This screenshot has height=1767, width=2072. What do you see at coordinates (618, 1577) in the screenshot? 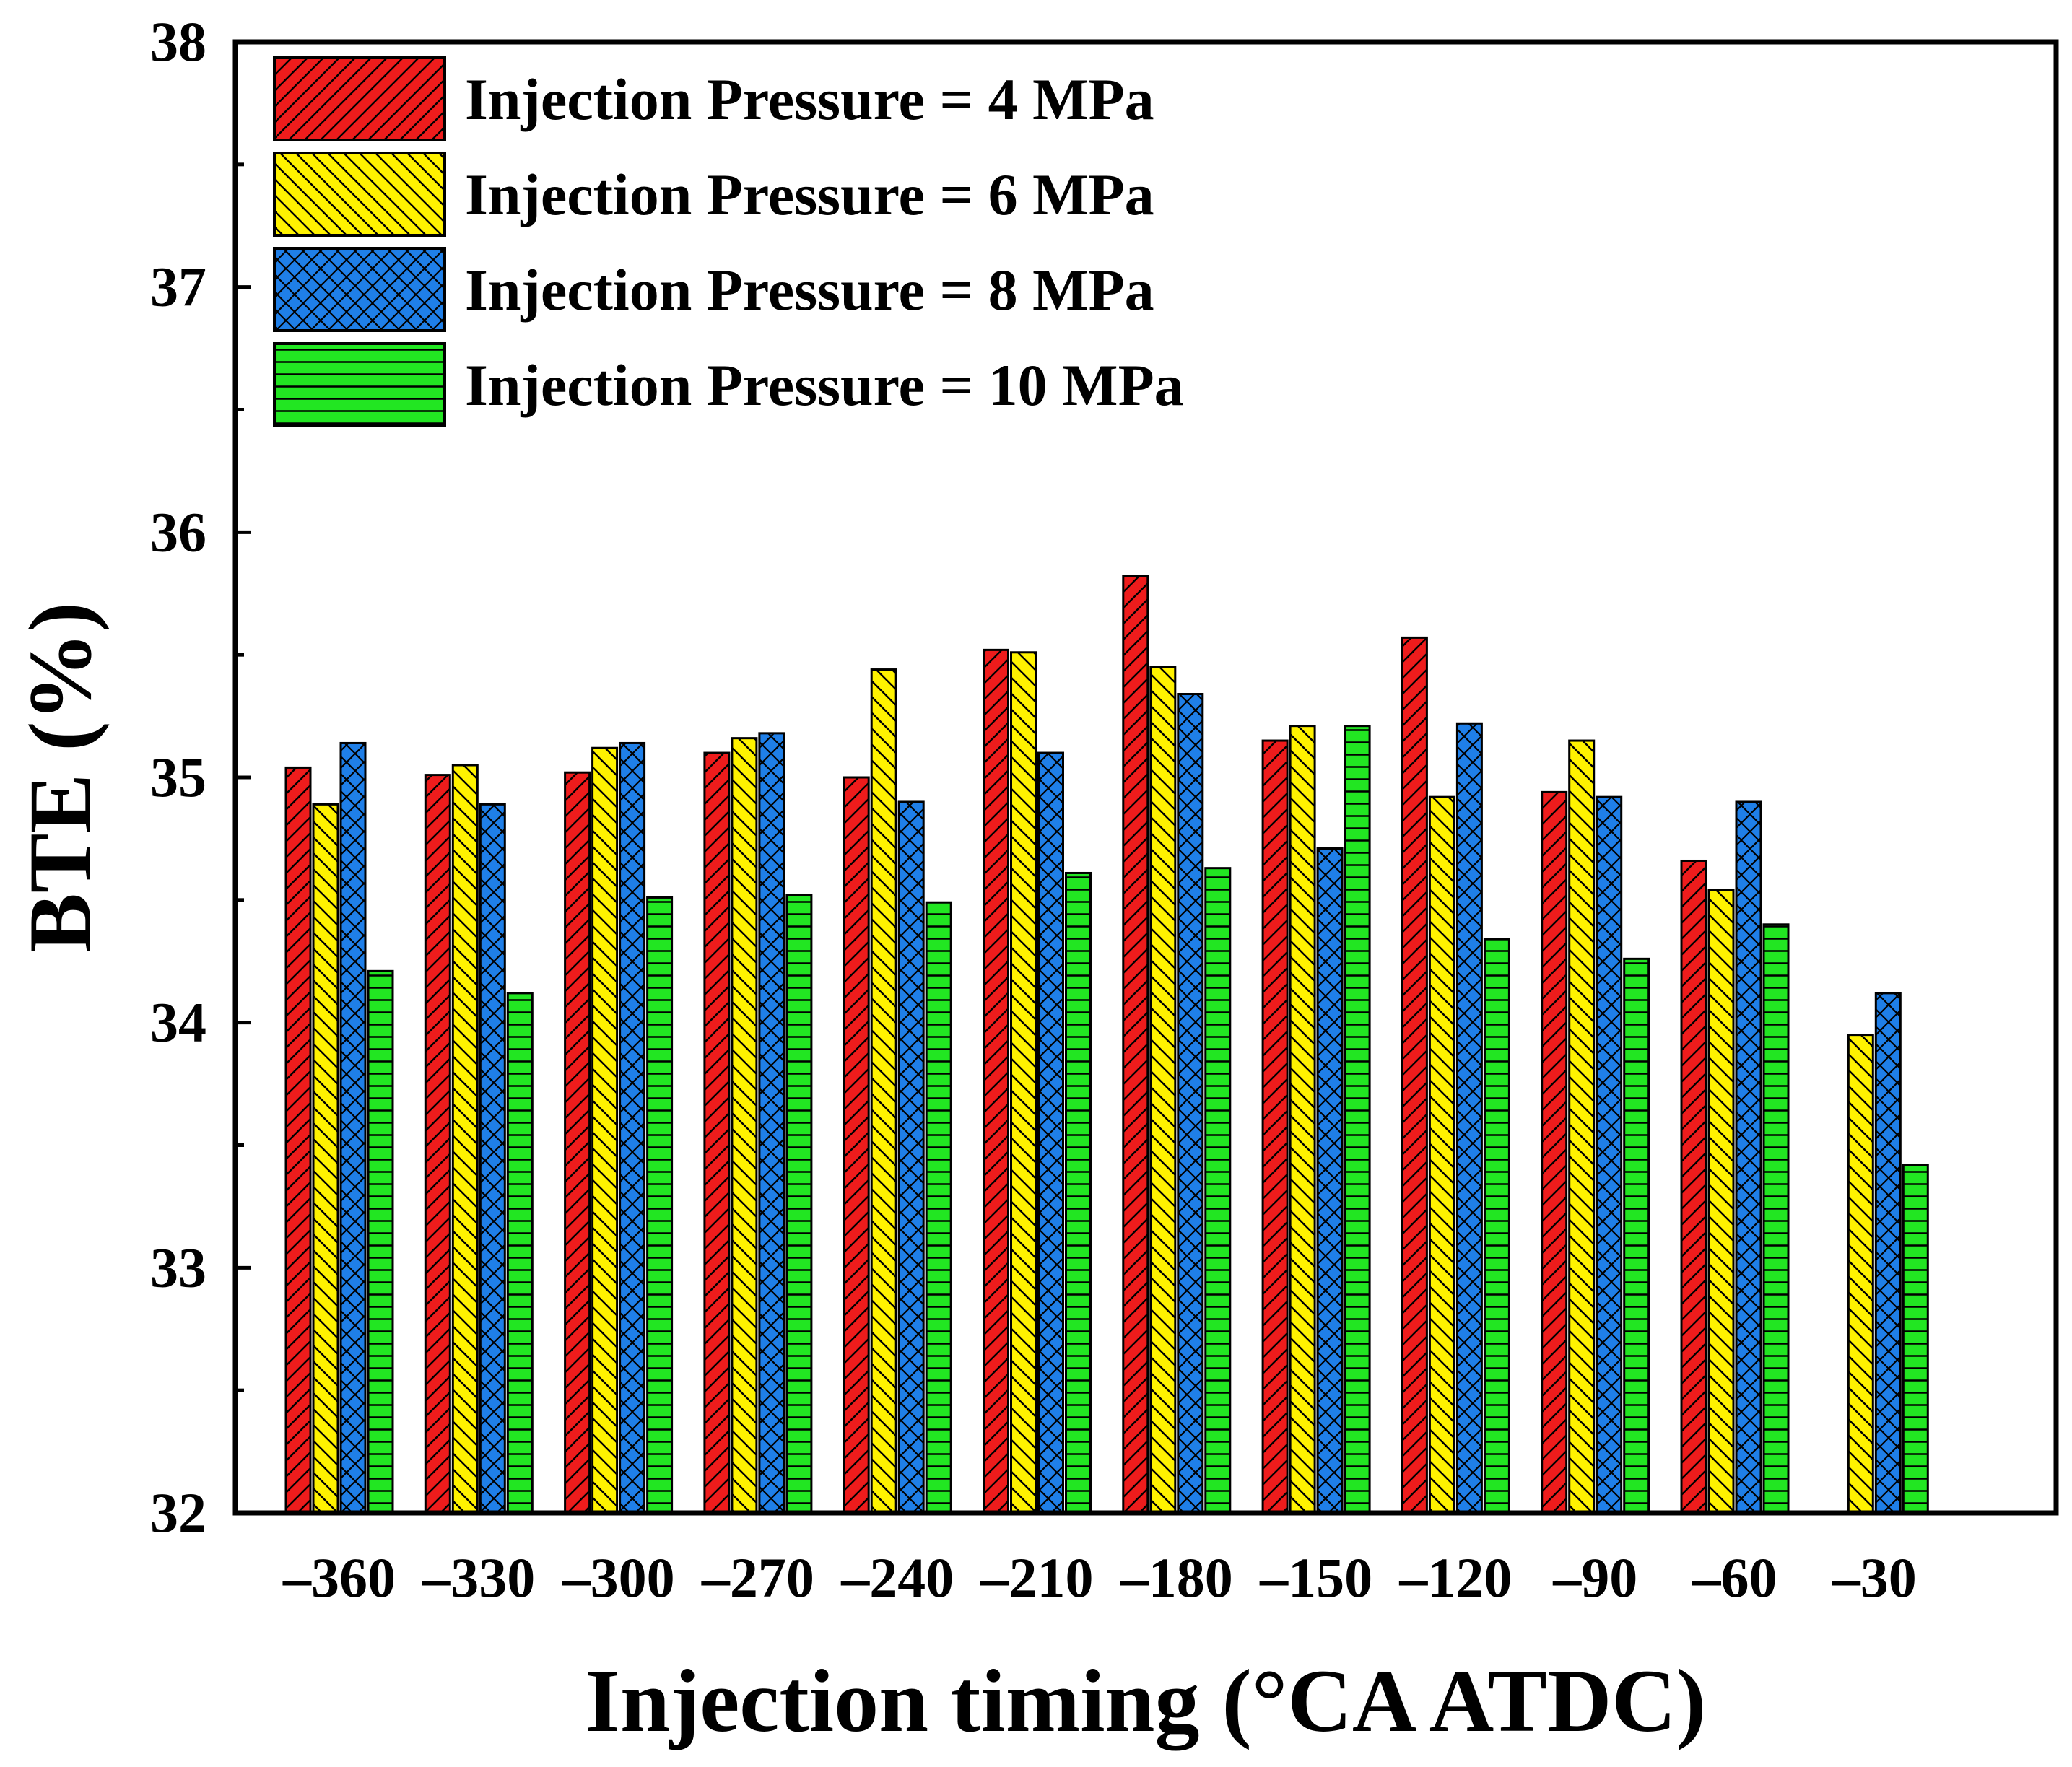
I see `x-tick-label: –300` at bounding box center [618, 1577].